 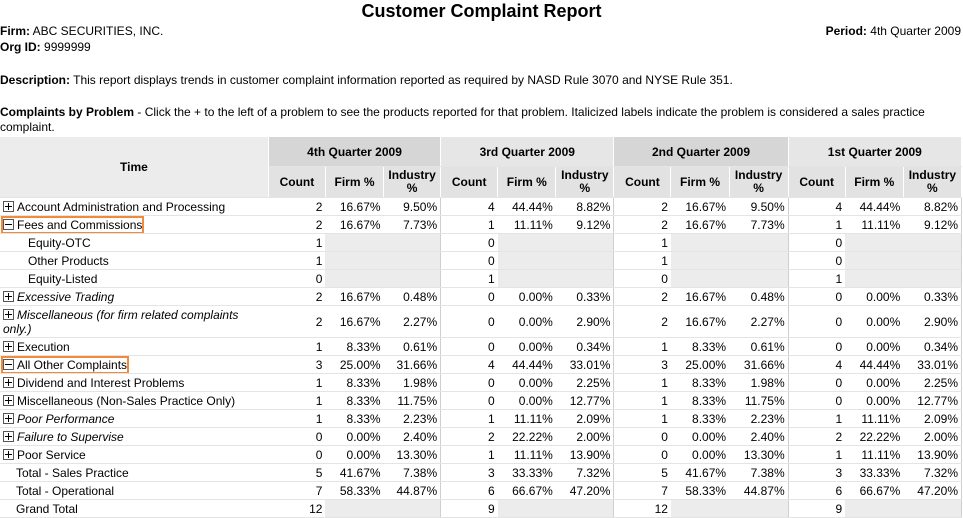 What do you see at coordinates (68, 260) in the screenshot?
I see `row-label: Other Products` at bounding box center [68, 260].